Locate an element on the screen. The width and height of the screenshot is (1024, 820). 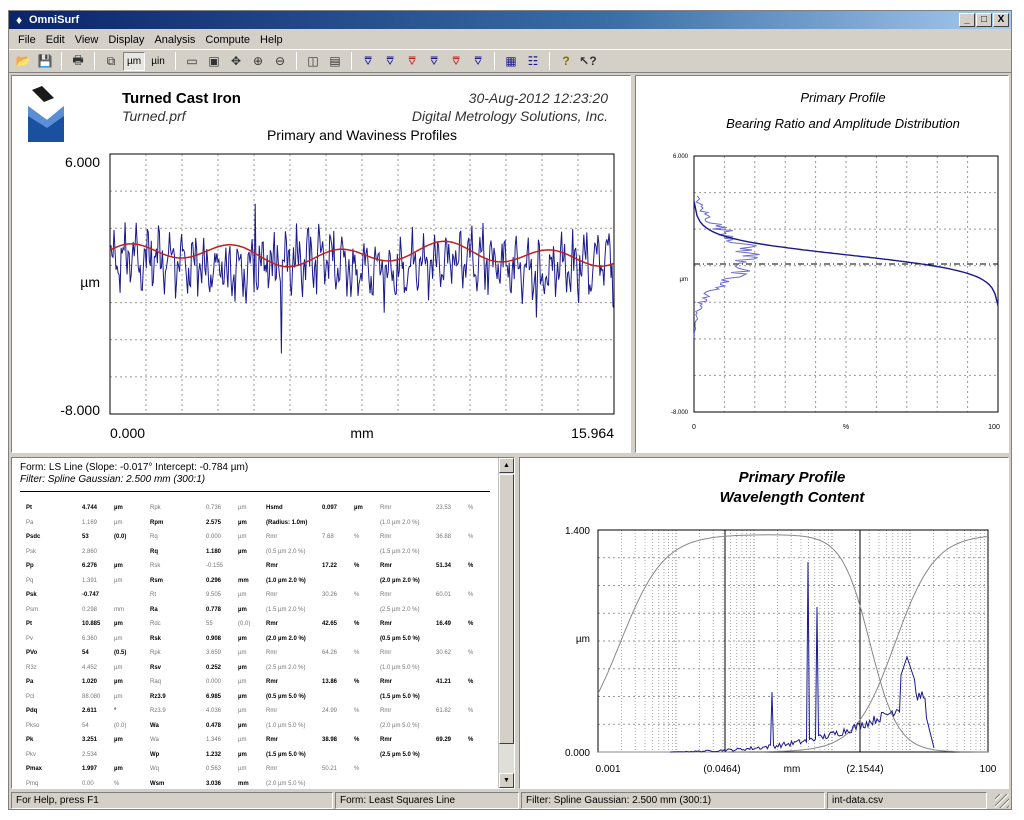
parameter-row: Pq 1.391 µm is located at coordinates (81, 581).